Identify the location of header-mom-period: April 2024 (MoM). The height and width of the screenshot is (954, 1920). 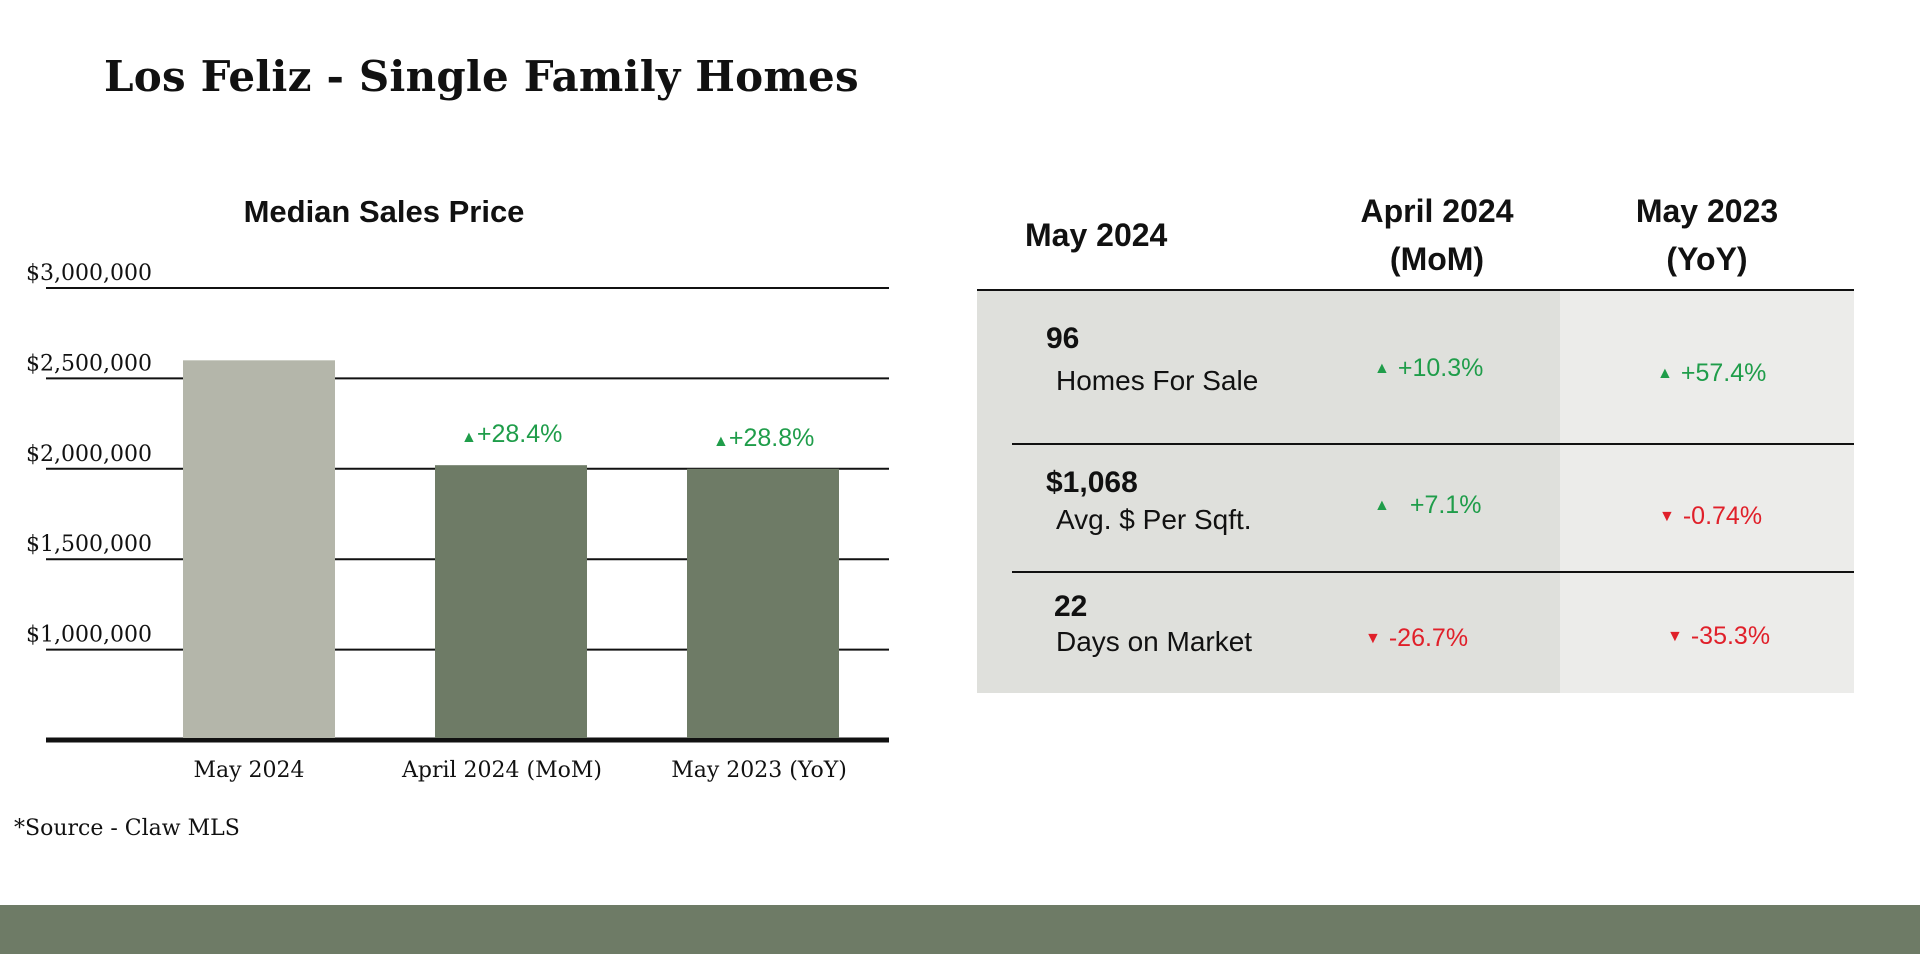
(1437, 235).